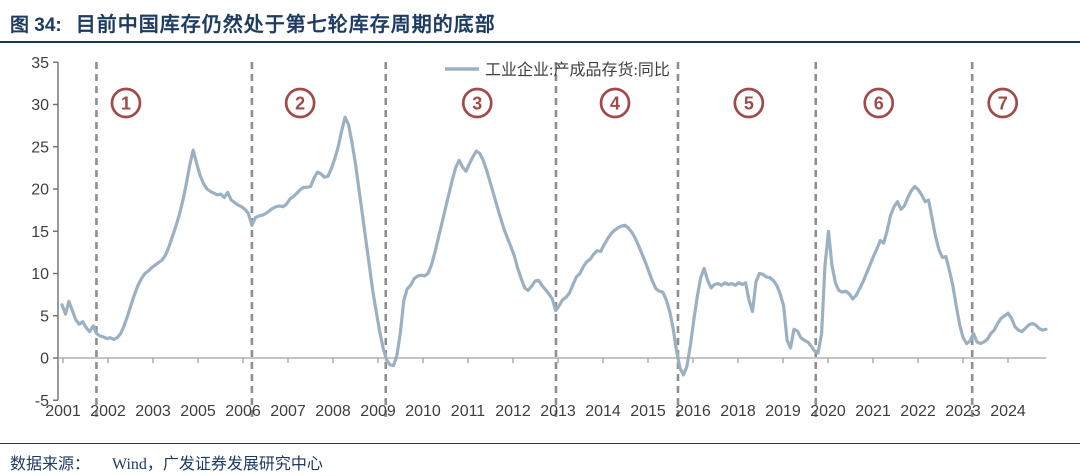 The height and width of the screenshot is (476, 1080). I want to click on x-tick-label: 2019, so click(783, 411).